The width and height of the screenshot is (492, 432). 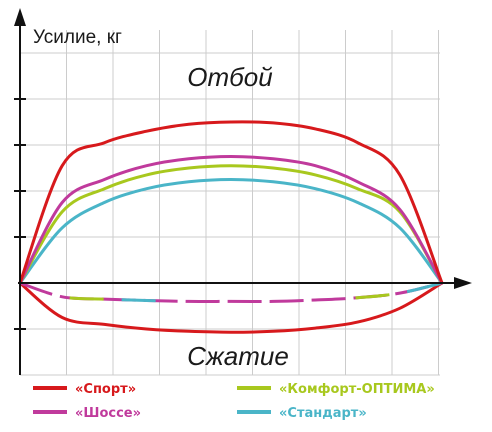 I want to click on rebound-label: Отбой, so click(x=229, y=77).